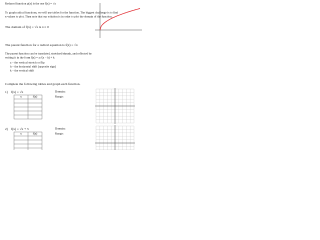 This screenshot has height=240, width=320. What do you see at coordinates (6, 129) in the screenshot?
I see `problem-number: 2)` at bounding box center [6, 129].